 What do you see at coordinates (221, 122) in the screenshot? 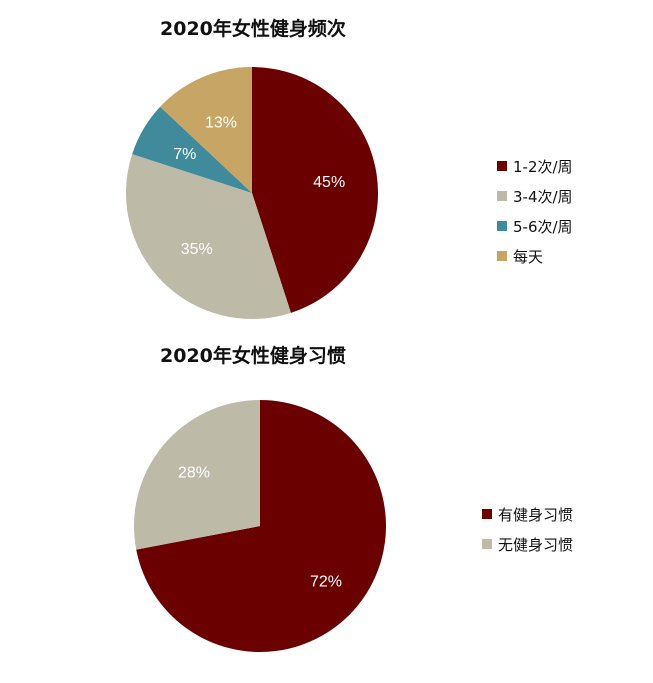
I see `slice-data-label: 13%` at bounding box center [221, 122].